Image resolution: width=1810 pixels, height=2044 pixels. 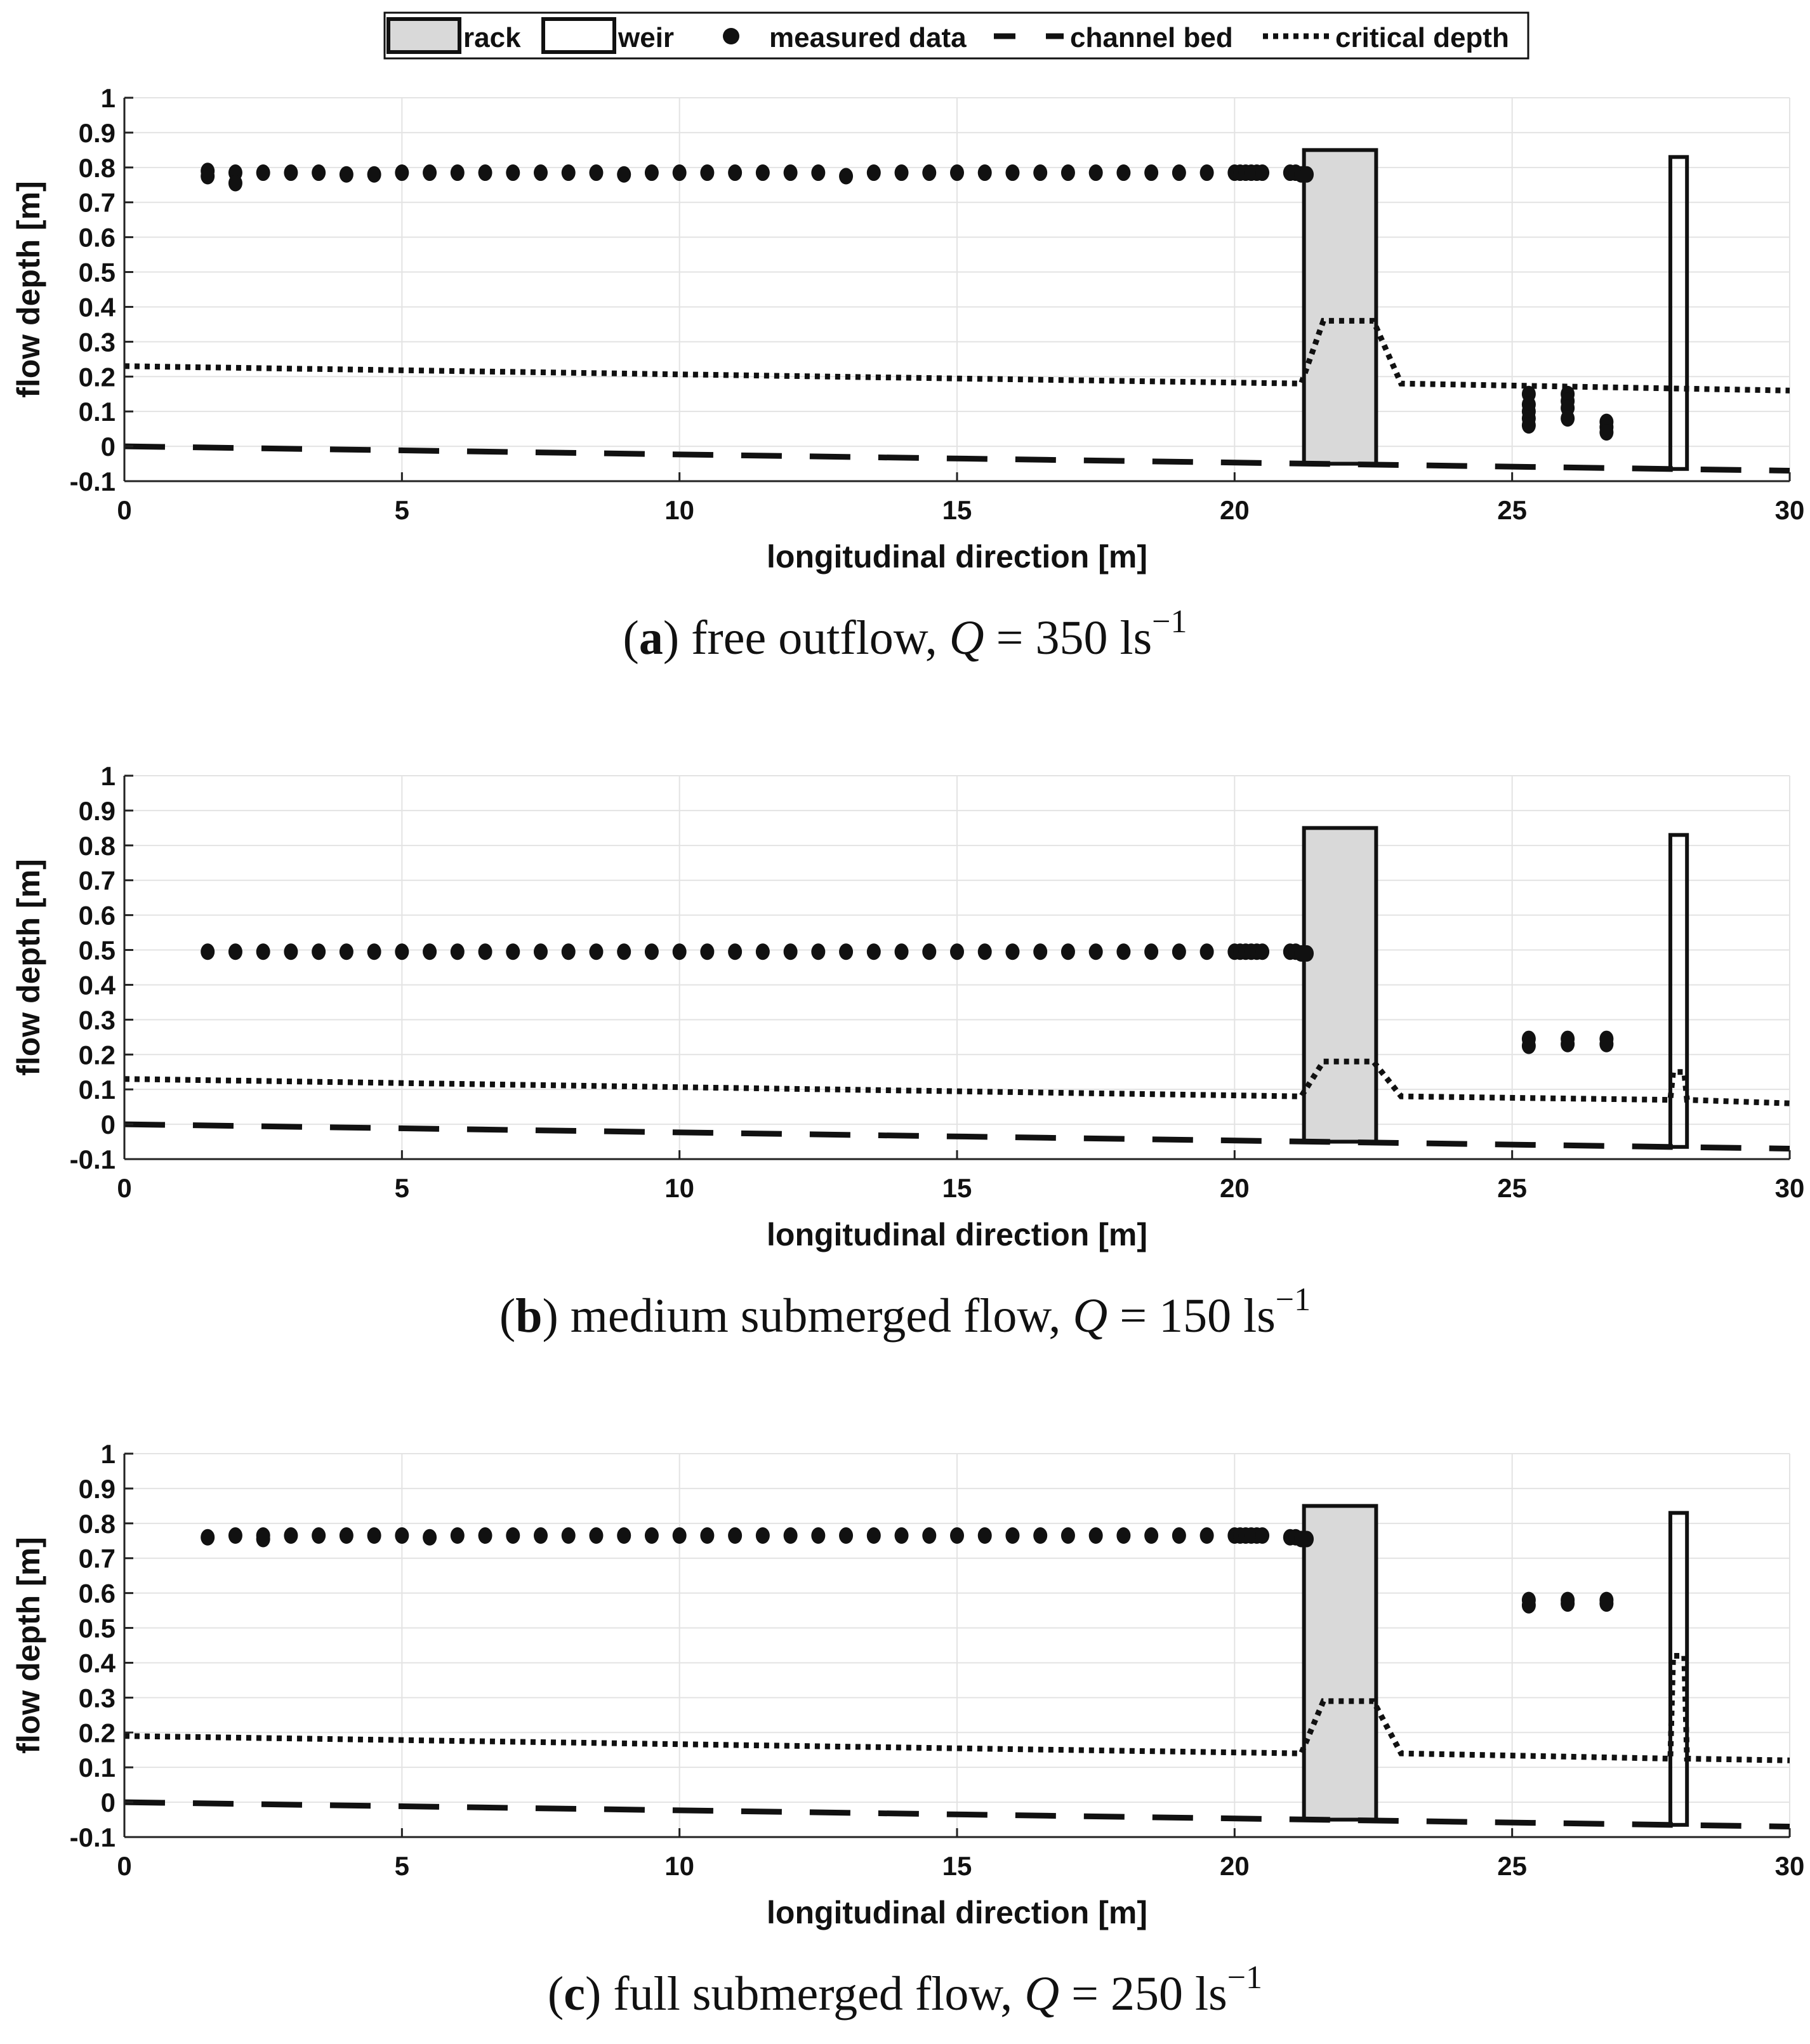 I want to click on panel-caption: (c) full submerged flow, Q = 250 ls−1, so click(x=905, y=1990).